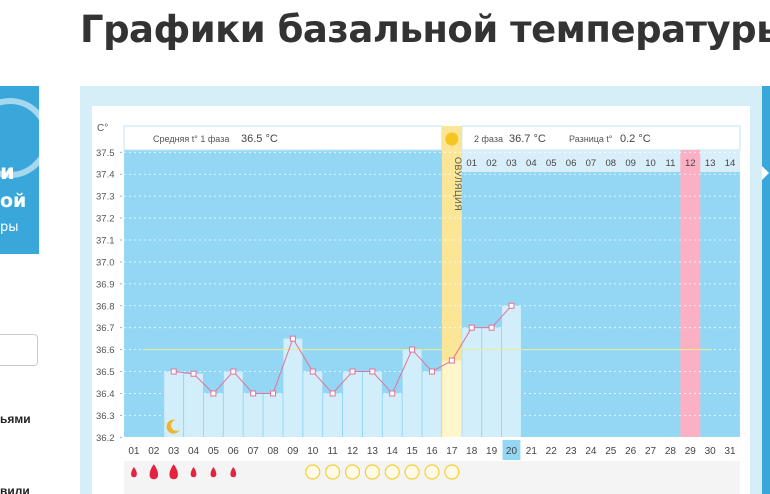  I want to click on x-tick-label: 02, so click(154, 451).